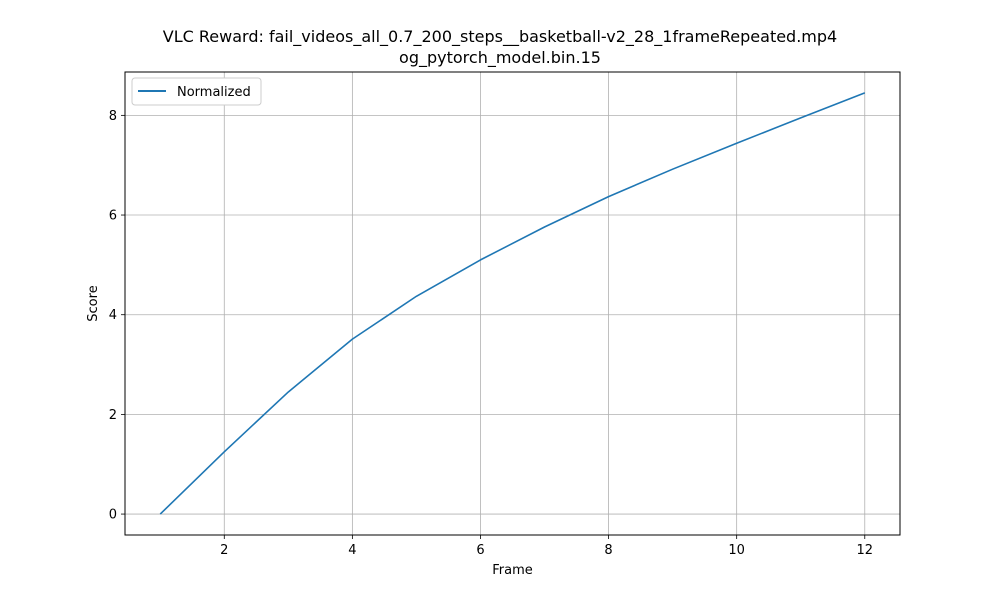  What do you see at coordinates (480, 550) in the screenshot?
I see `x-tick-label: 6` at bounding box center [480, 550].